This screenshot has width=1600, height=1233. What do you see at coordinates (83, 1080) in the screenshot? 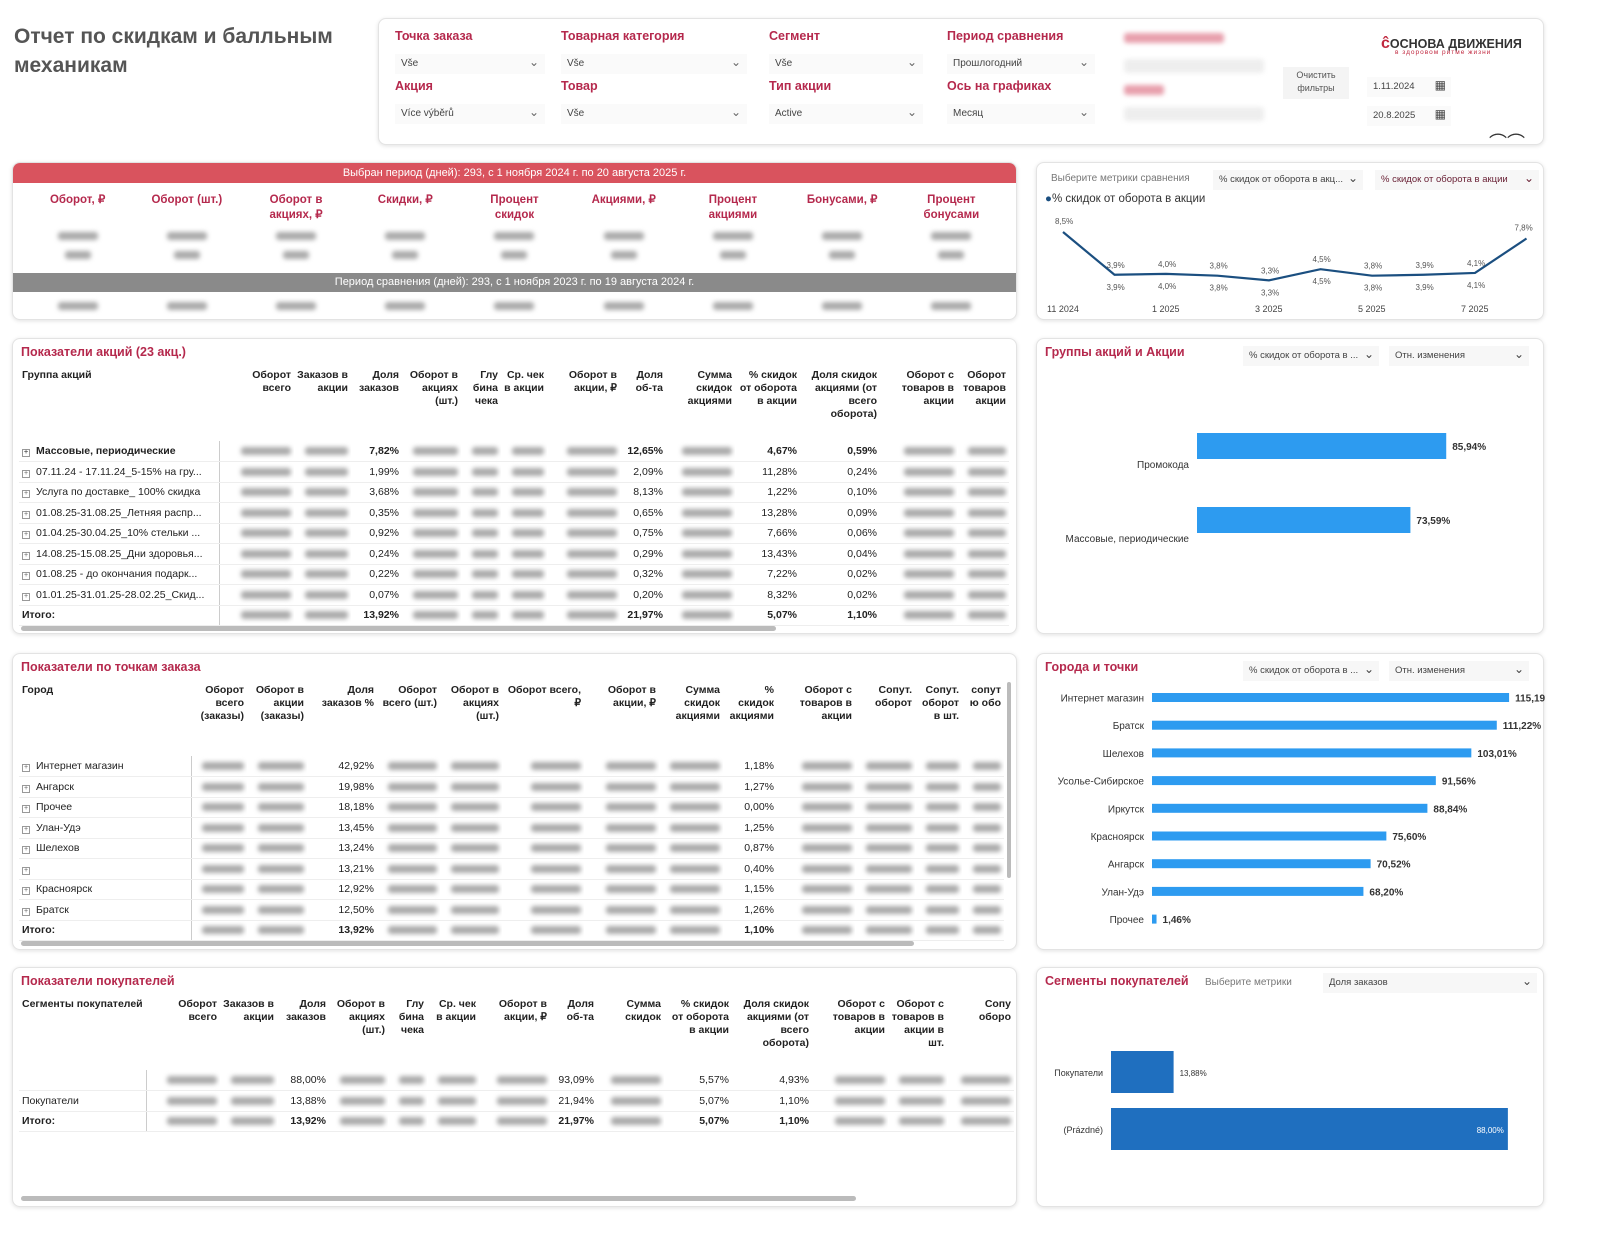
I see `row-label` at bounding box center [83, 1080].